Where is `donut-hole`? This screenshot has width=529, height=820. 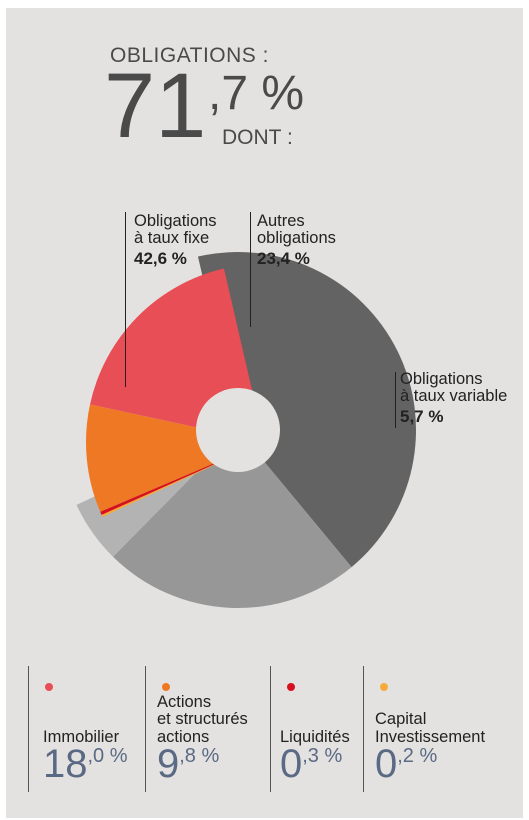
donut-hole is located at coordinates (238, 430).